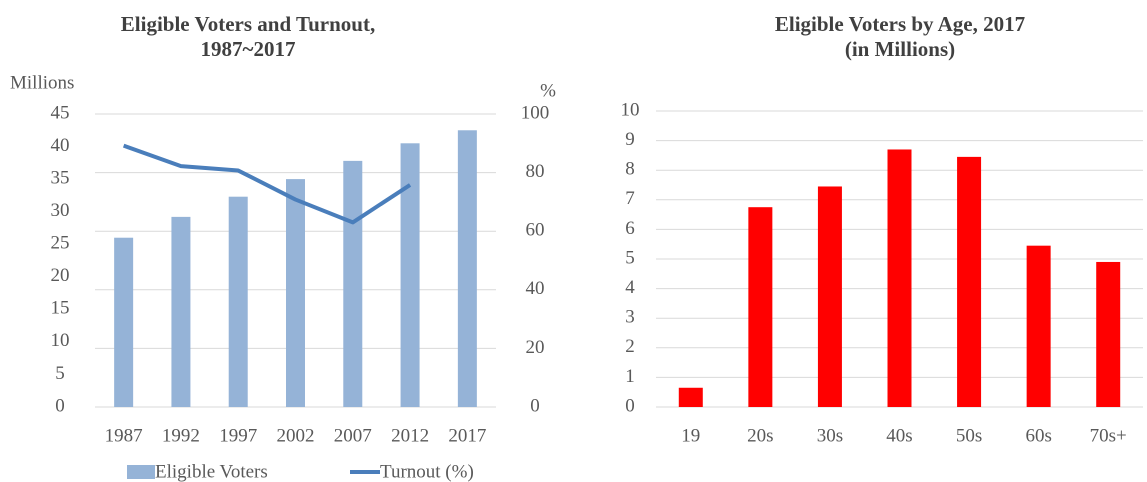 The image size is (1147, 482). What do you see at coordinates (535, 230) in the screenshot?
I see `y2-tick-label: 60` at bounding box center [535, 230].